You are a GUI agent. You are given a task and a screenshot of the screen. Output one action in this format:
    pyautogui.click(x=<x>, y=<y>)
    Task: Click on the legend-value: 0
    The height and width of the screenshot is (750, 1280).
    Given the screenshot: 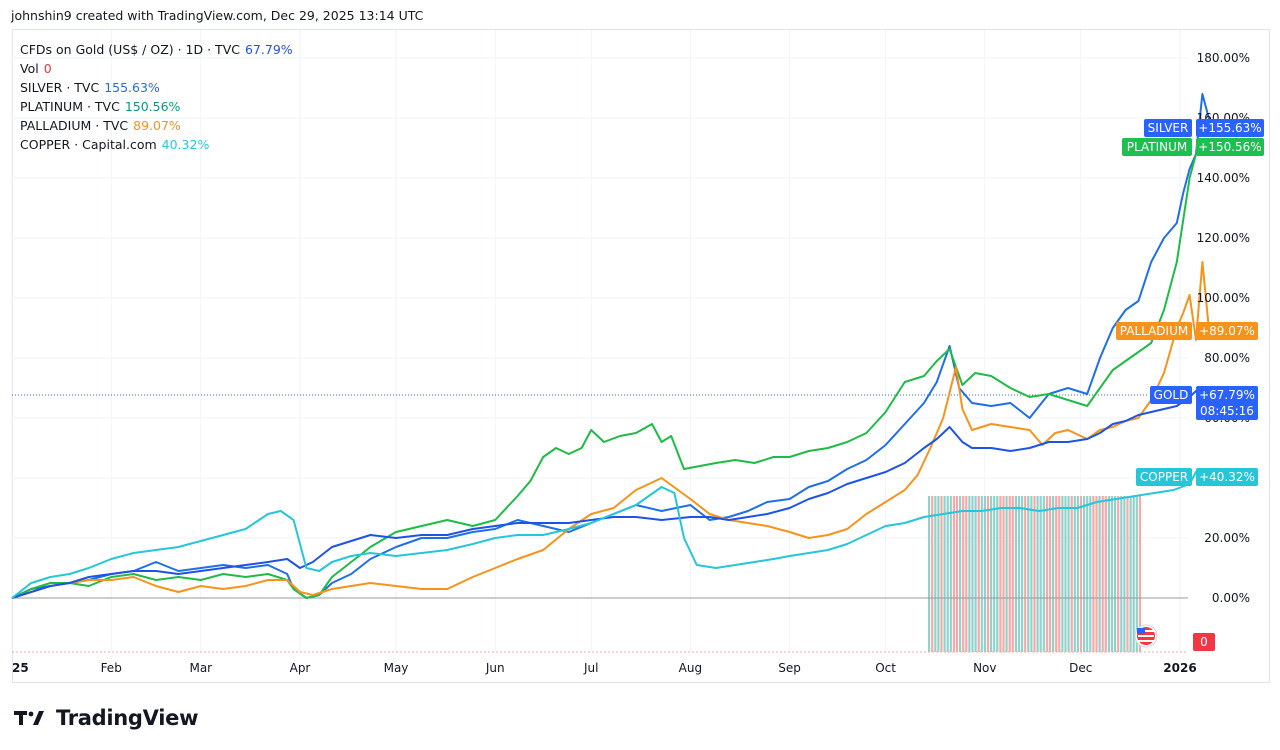 What is the action you would take?
    pyautogui.click(x=47, y=68)
    